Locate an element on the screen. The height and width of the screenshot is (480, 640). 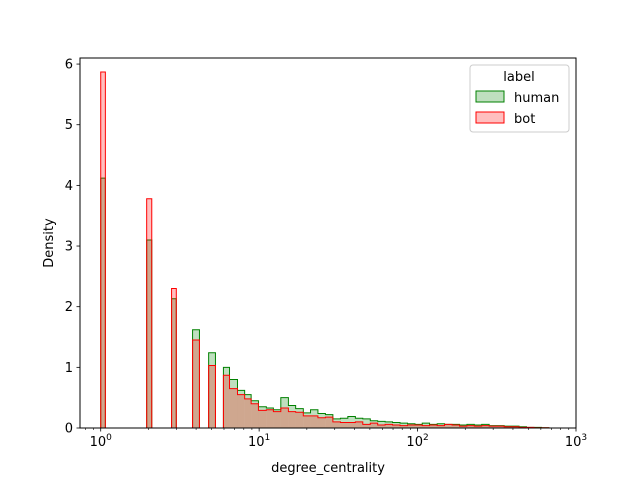
legend-swatch-human is located at coordinates (490, 96).